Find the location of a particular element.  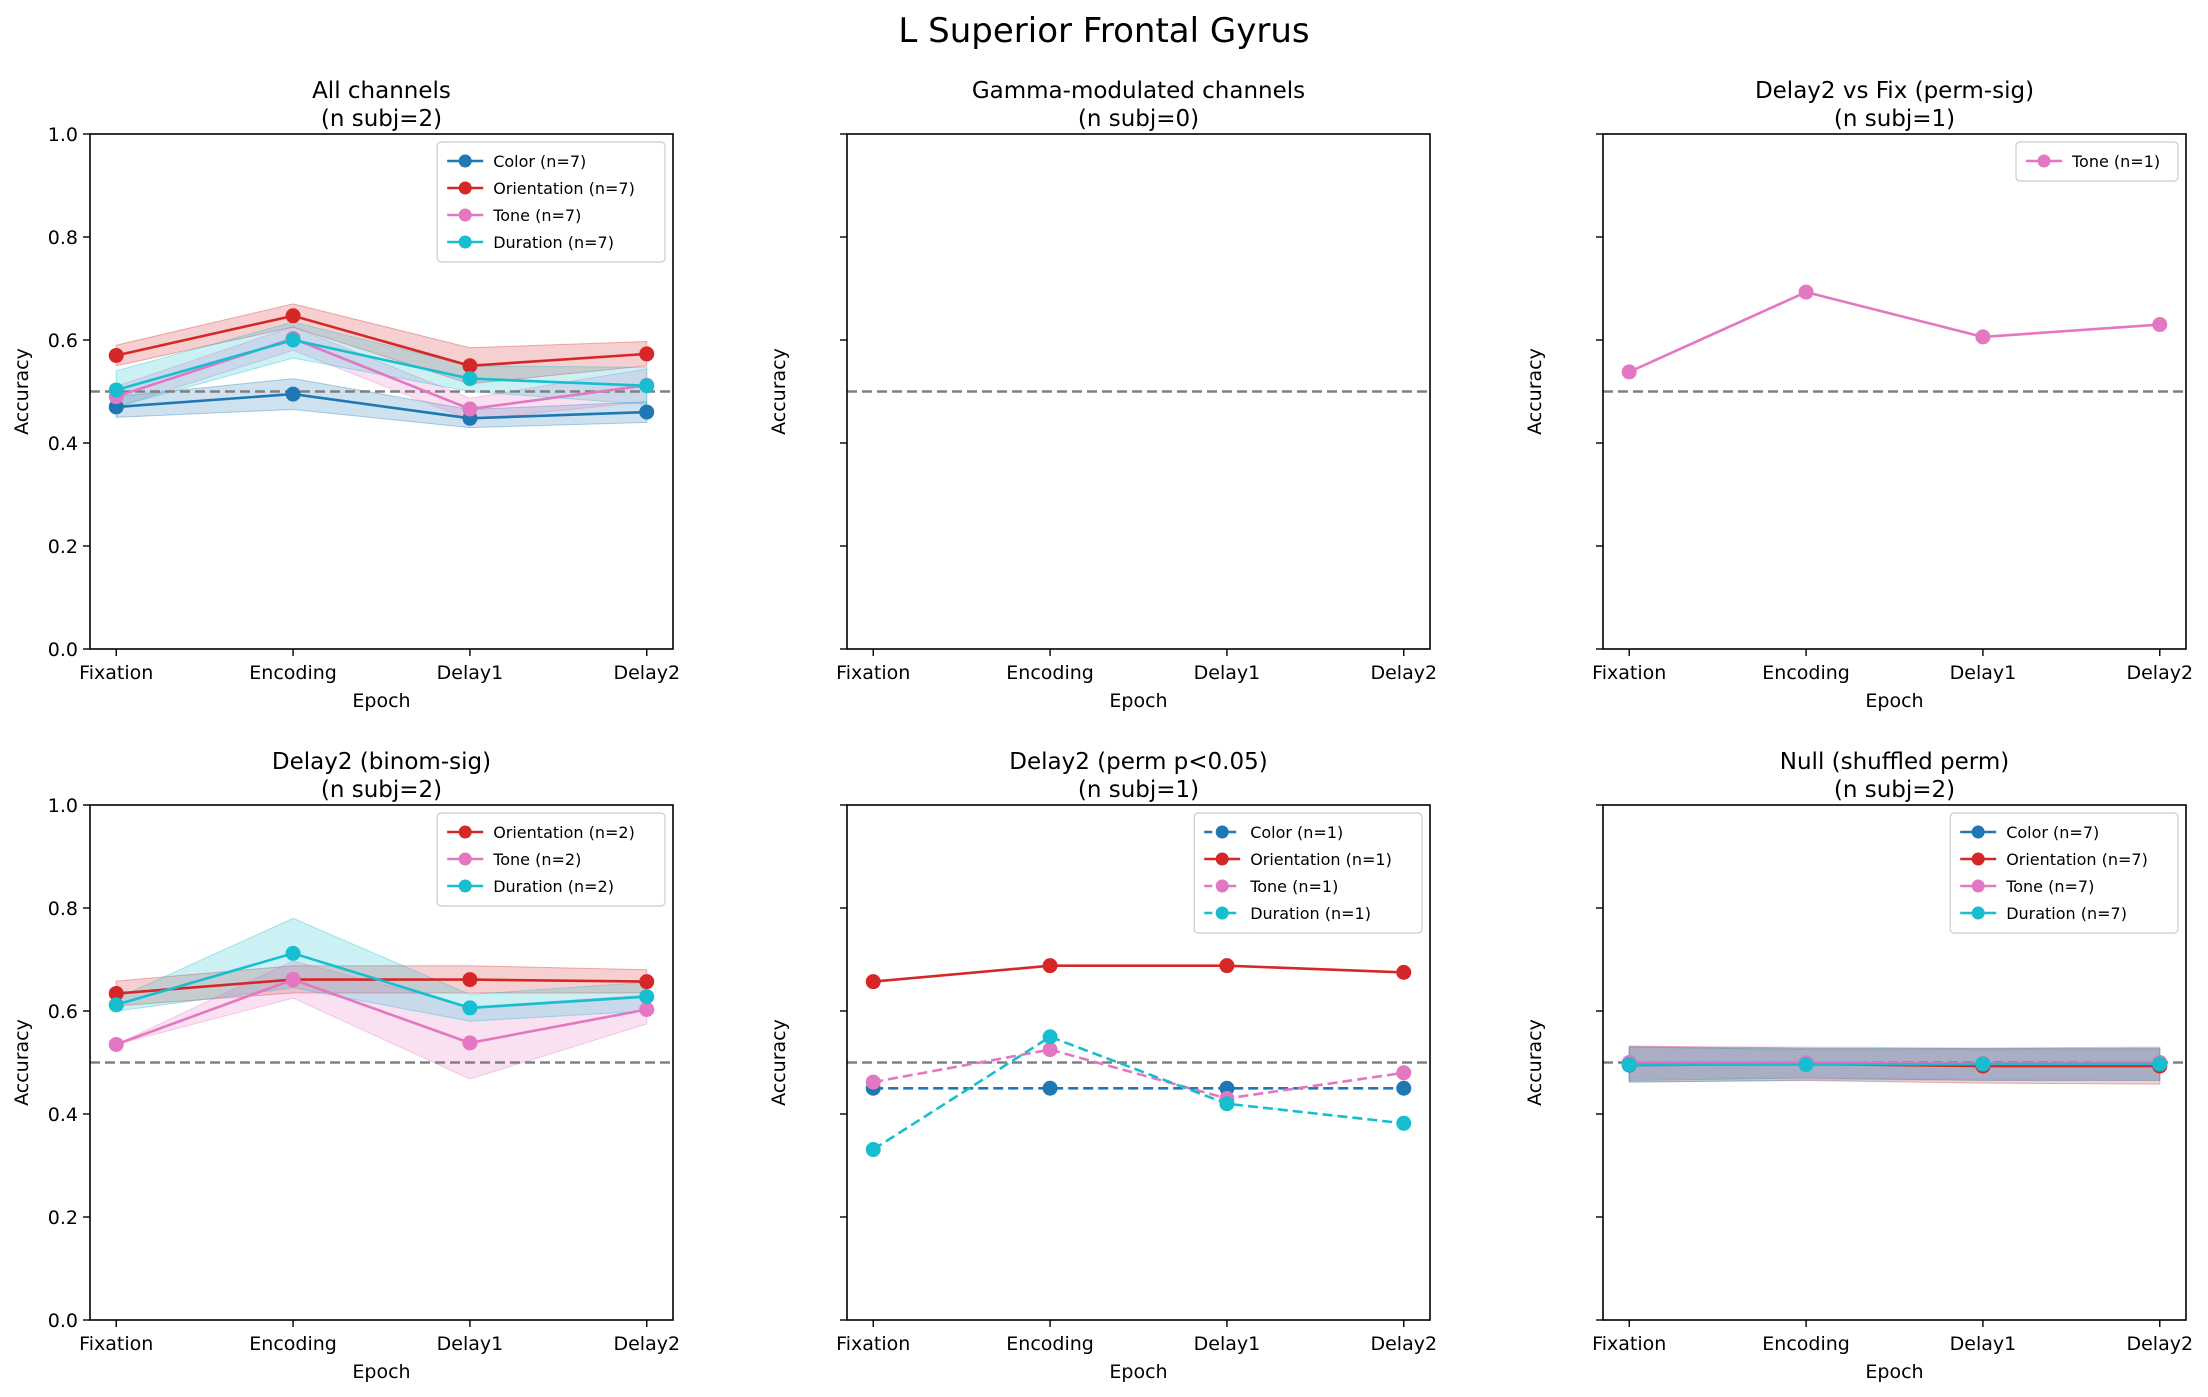

legend-entry: Orientation (n=7) is located at coordinates (2077, 859).